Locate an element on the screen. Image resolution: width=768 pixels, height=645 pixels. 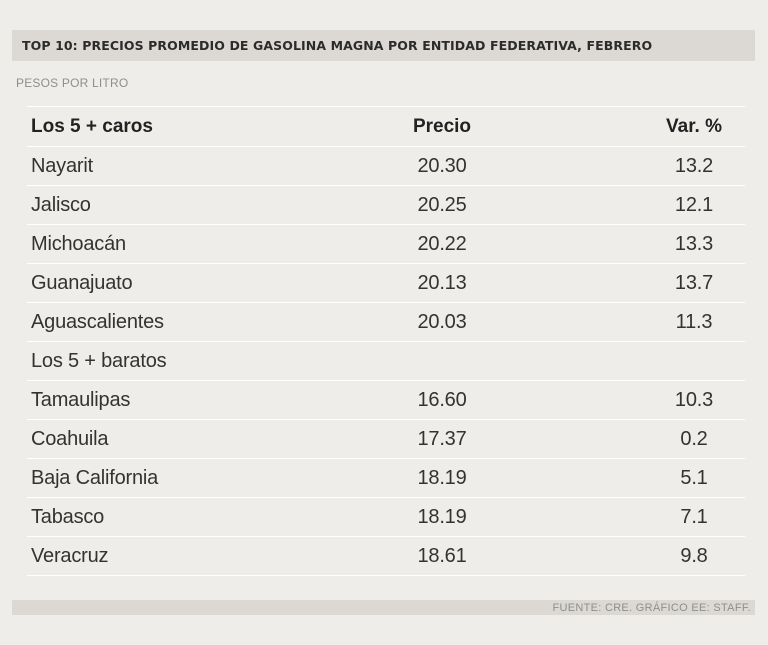
price-value: 20.13 is located at coordinates (442, 282).